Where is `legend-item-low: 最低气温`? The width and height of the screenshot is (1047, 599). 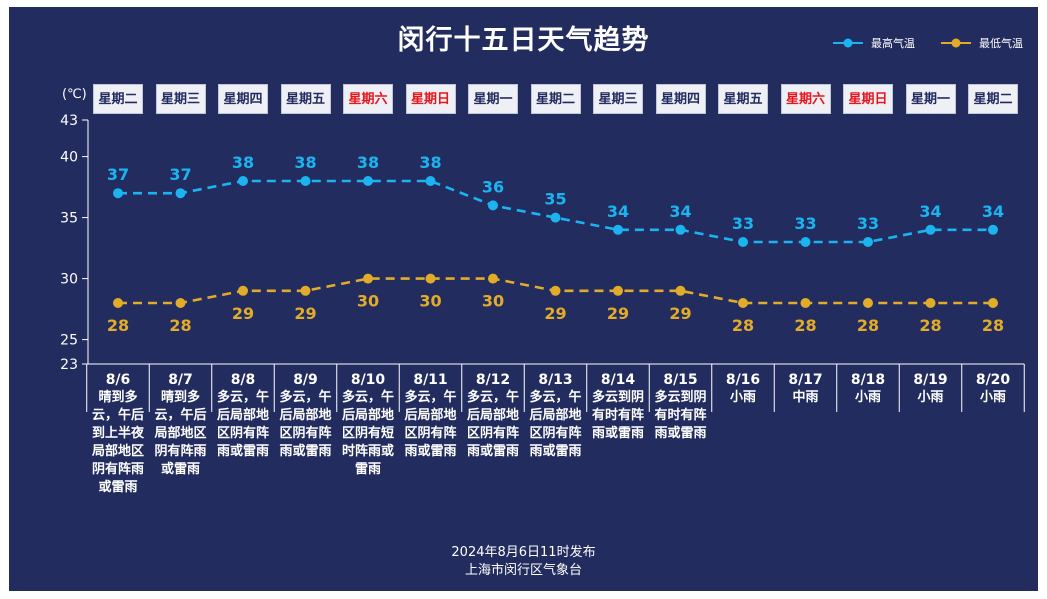 legend-item-low: 最低气温 is located at coordinates (982, 43).